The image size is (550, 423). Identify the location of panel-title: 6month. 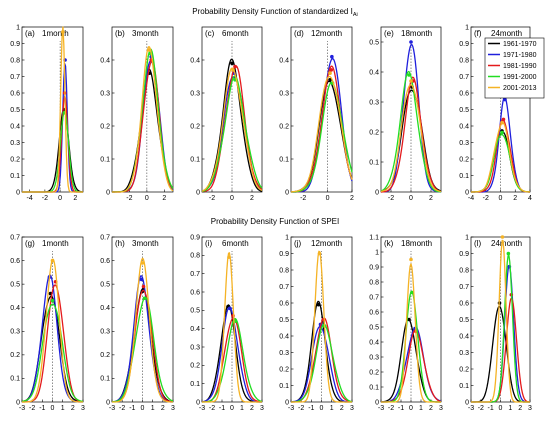
(235, 33).